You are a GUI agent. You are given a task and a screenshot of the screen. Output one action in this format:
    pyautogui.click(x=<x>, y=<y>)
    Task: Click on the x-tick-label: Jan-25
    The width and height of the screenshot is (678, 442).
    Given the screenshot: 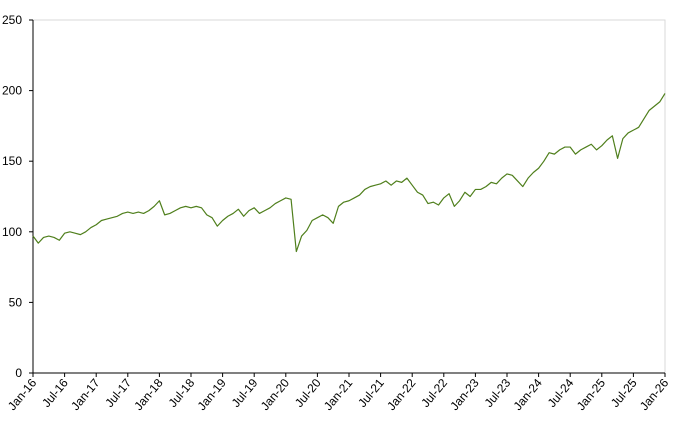 What is the action you would take?
    pyautogui.click(x=591, y=394)
    